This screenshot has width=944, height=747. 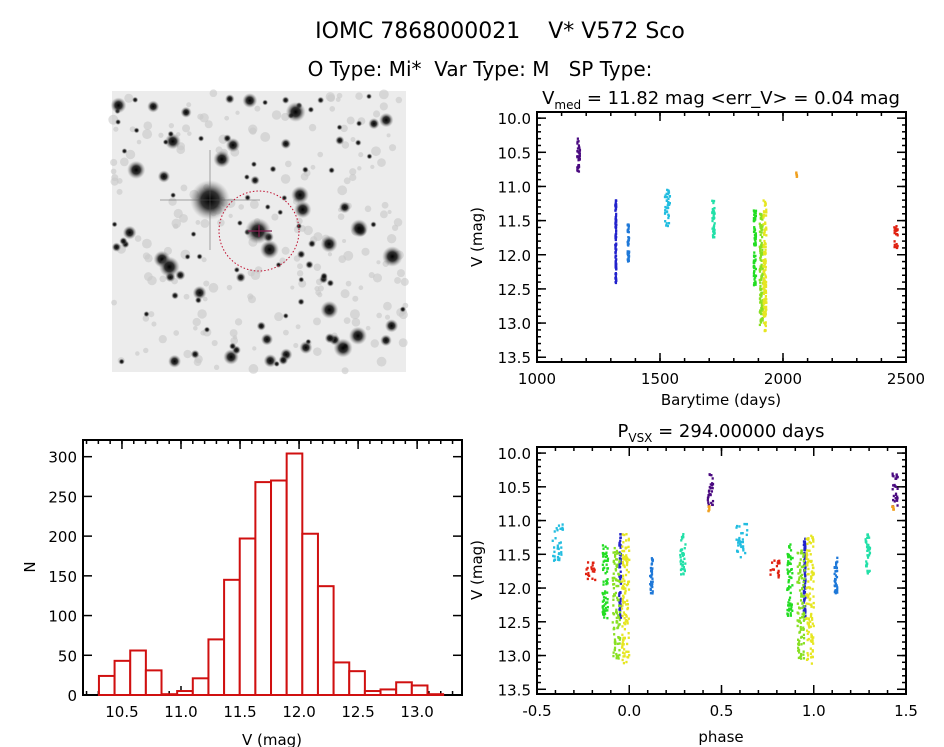 What do you see at coordinates (514, 256) in the screenshot?
I see `y-tick-label: 12.0` at bounding box center [514, 256].